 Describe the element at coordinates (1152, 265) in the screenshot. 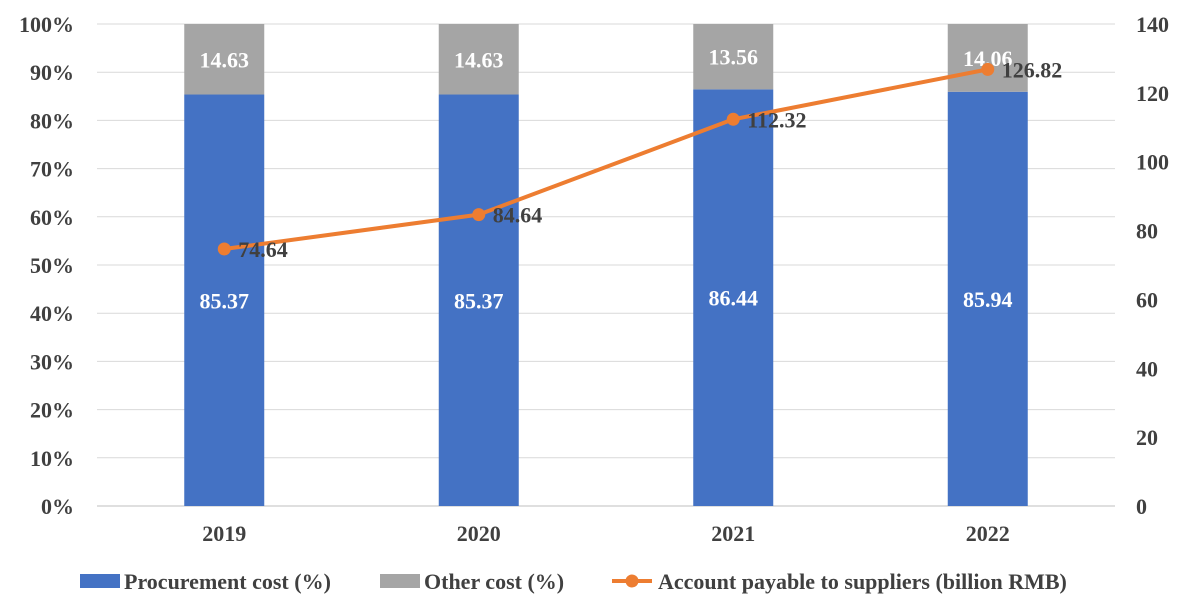

I see `y-axis-right: 0 20 40 60 80 100 120 140` at that location.